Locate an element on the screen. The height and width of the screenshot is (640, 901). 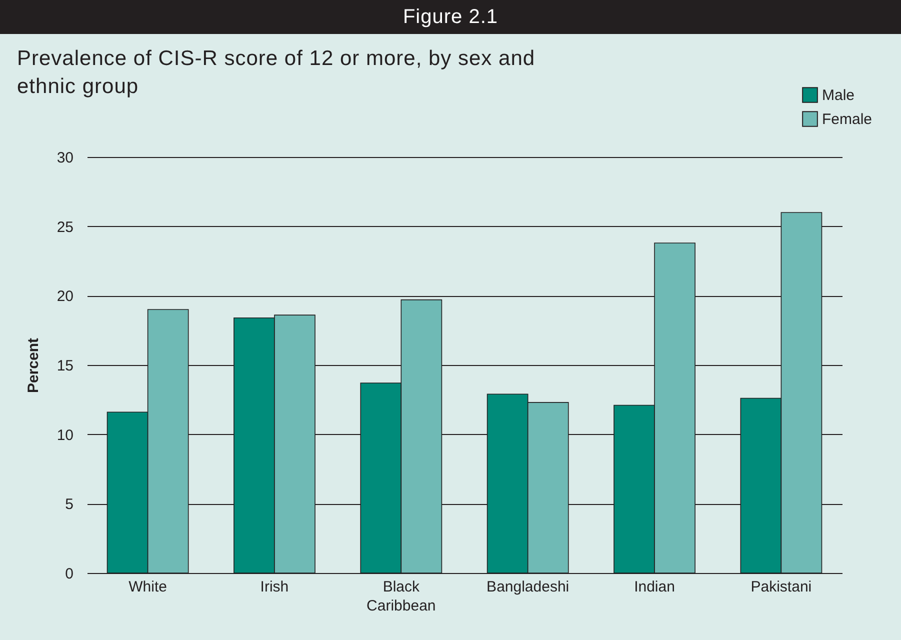
chart-title: Figure 2.1 is located at coordinates (450, 17).